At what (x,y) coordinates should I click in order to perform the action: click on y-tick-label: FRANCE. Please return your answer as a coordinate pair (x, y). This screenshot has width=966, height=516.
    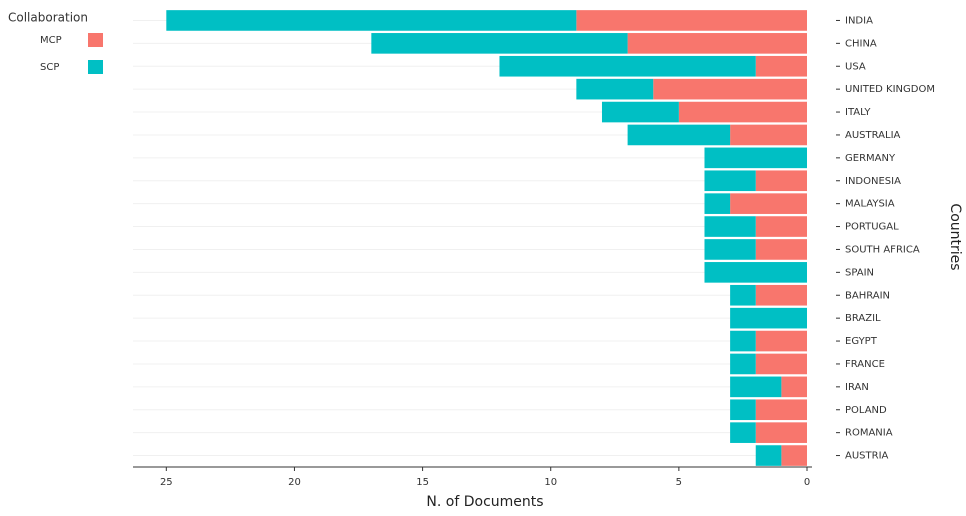
    Looking at the image, I should click on (865, 364).